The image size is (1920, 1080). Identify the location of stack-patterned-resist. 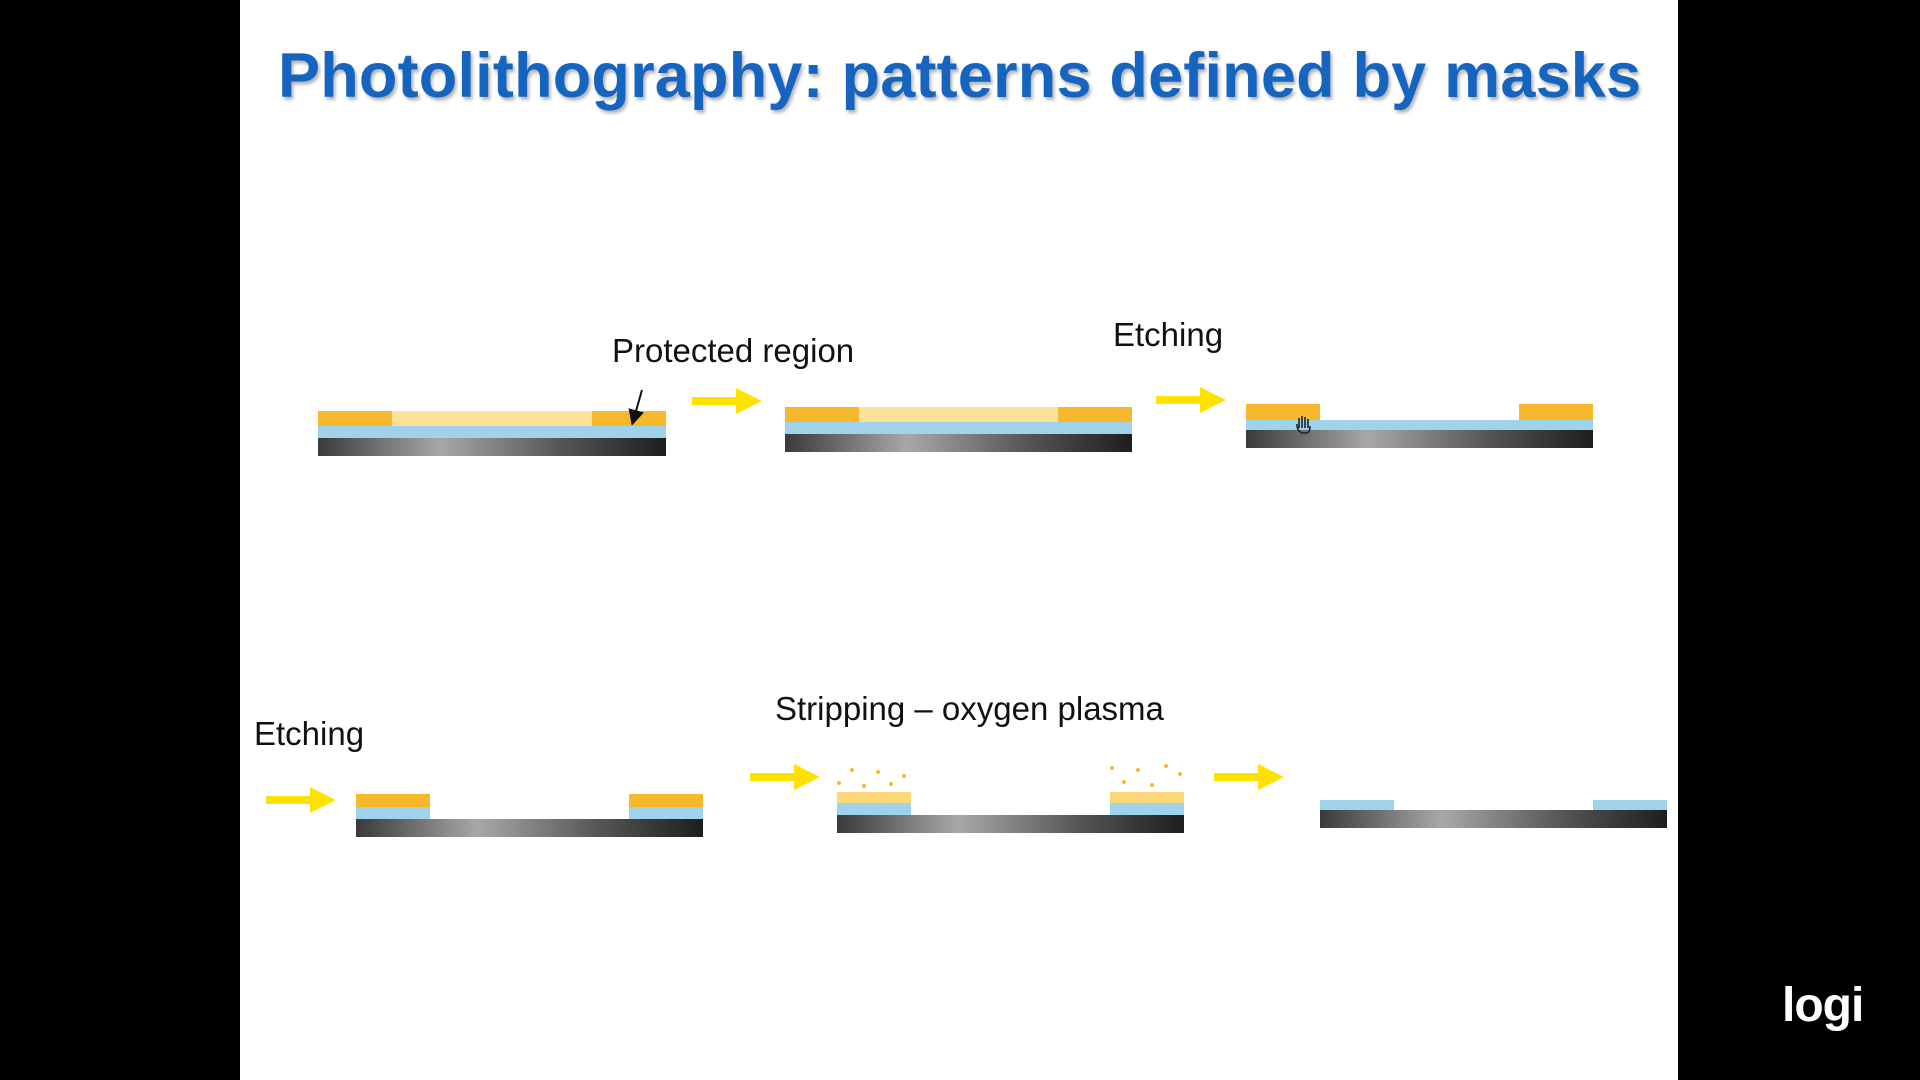
(1419, 426).